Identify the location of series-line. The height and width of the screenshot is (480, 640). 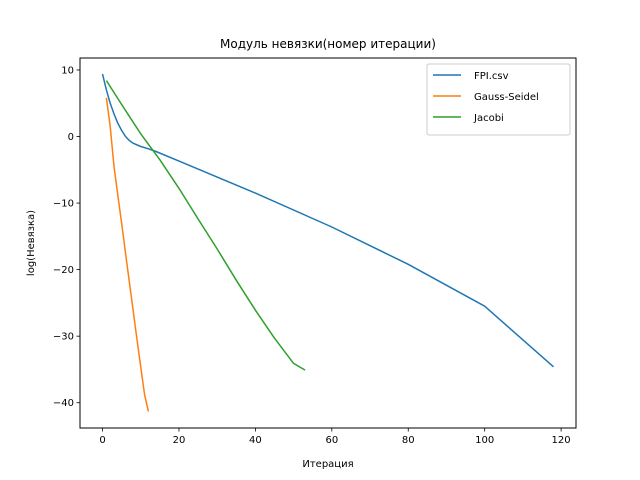
(127, 254).